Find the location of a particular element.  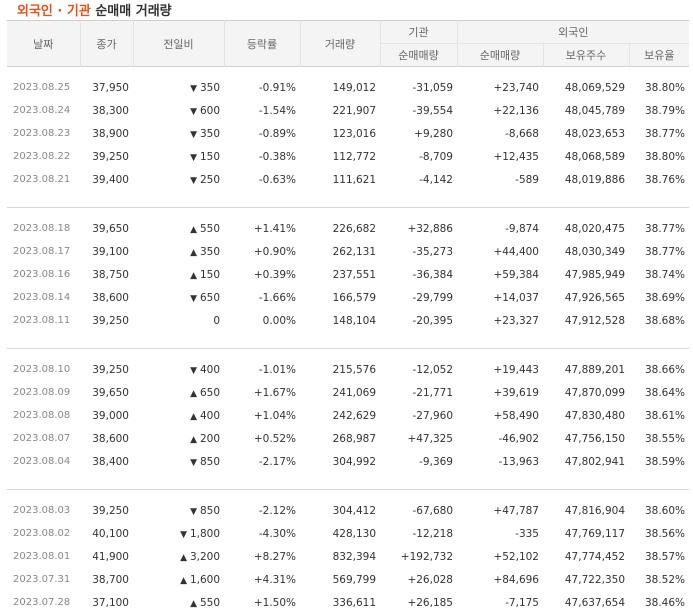

change-value: 350 is located at coordinates (210, 134).